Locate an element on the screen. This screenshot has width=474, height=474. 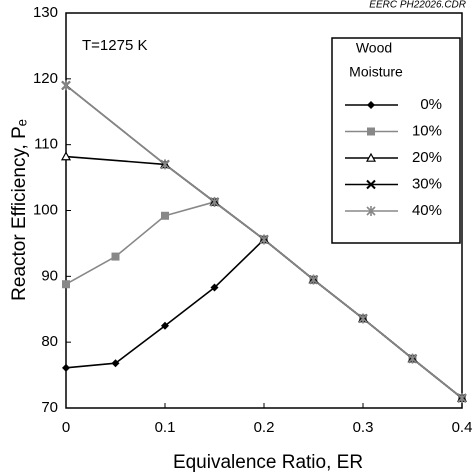
y-tick-label: 120 is located at coordinates (45, 78).